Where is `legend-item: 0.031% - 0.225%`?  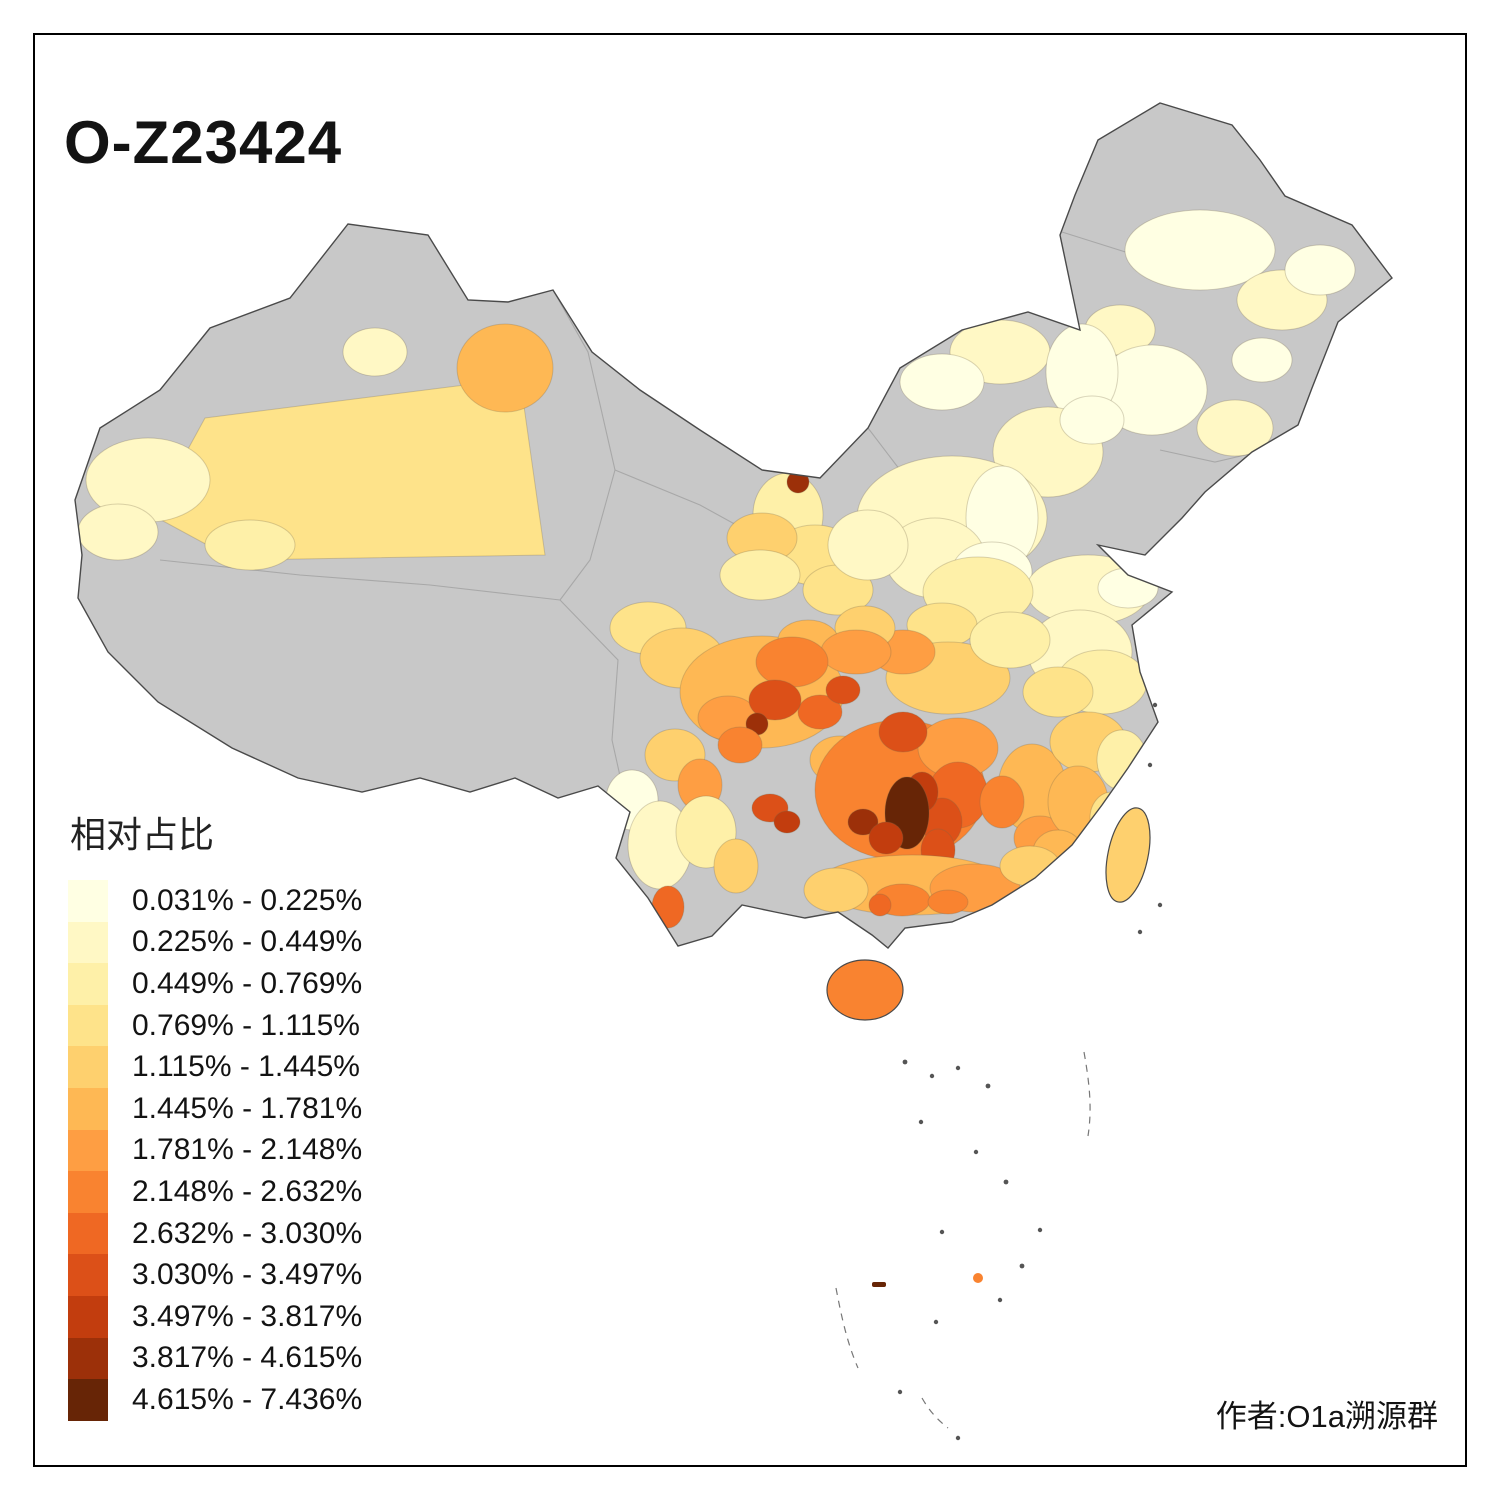
legend-item: 0.031% - 0.225% is located at coordinates (215, 901).